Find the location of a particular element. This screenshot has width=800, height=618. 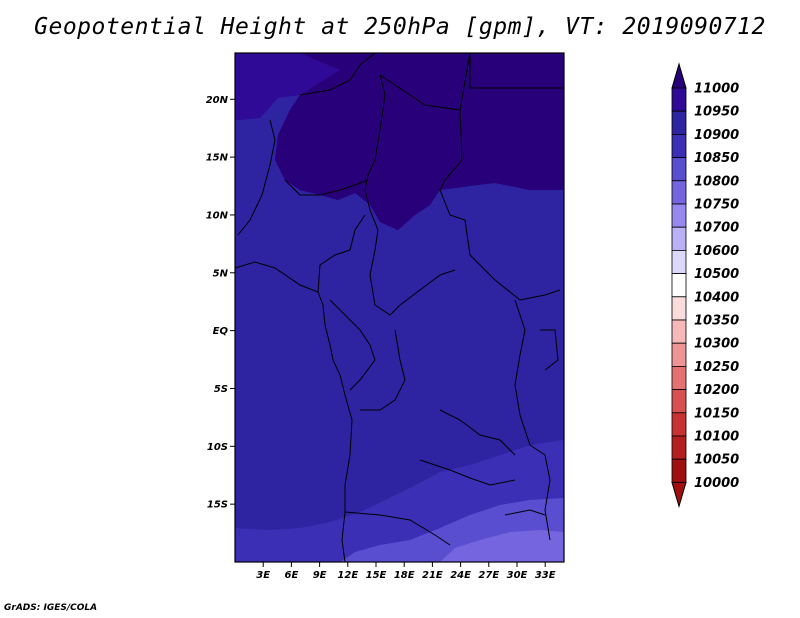

lat-tick-label: 10N is located at coordinates (217, 215).